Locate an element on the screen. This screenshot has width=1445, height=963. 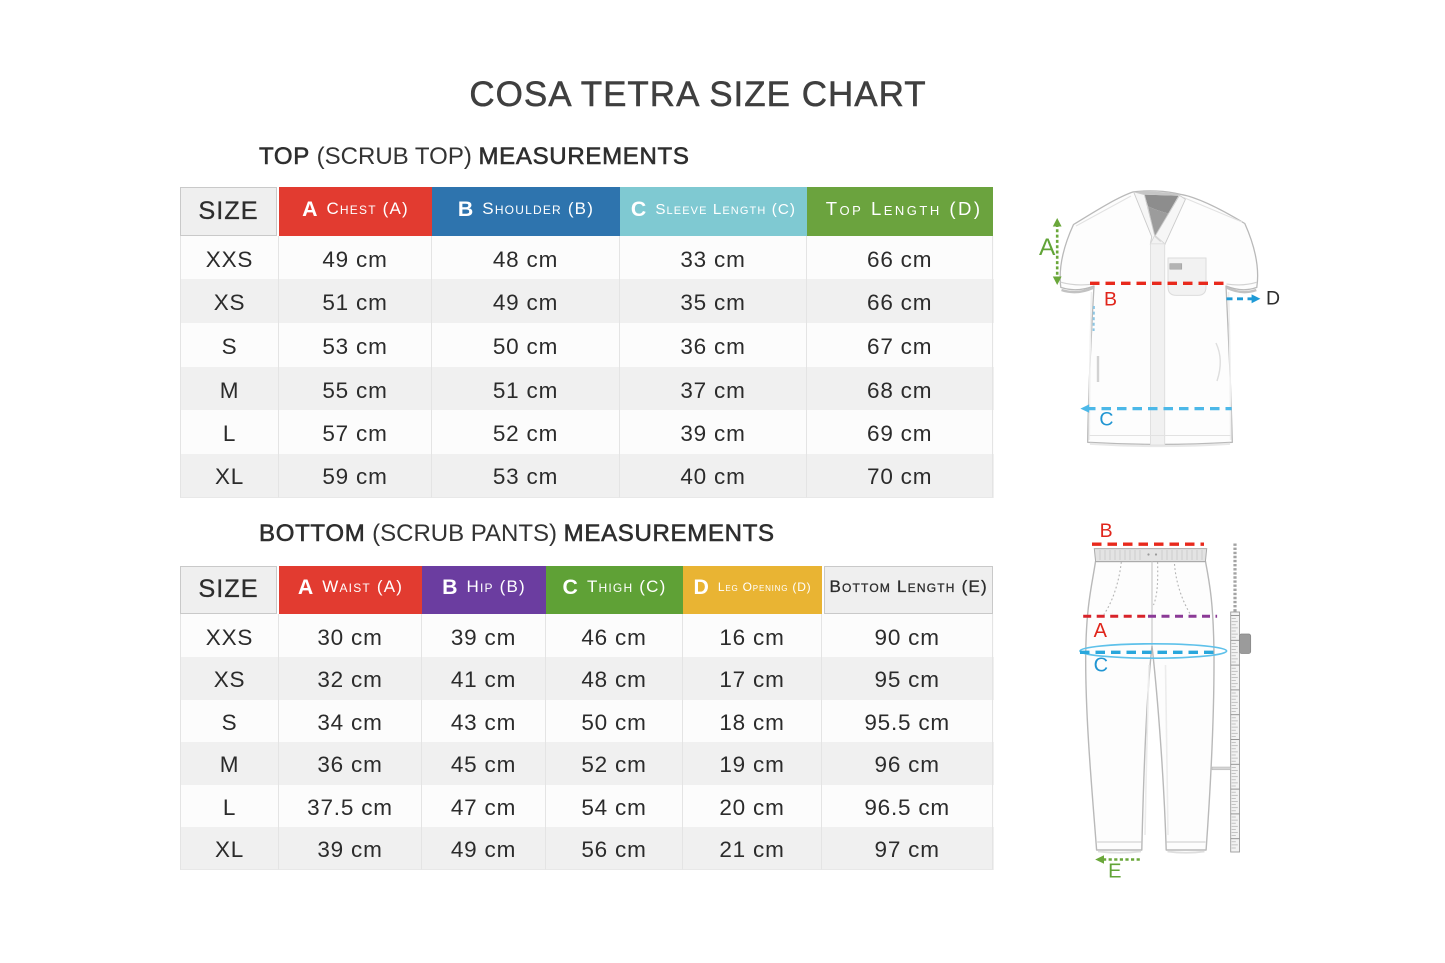
svg-text: D is located at coordinates (1273, 299).